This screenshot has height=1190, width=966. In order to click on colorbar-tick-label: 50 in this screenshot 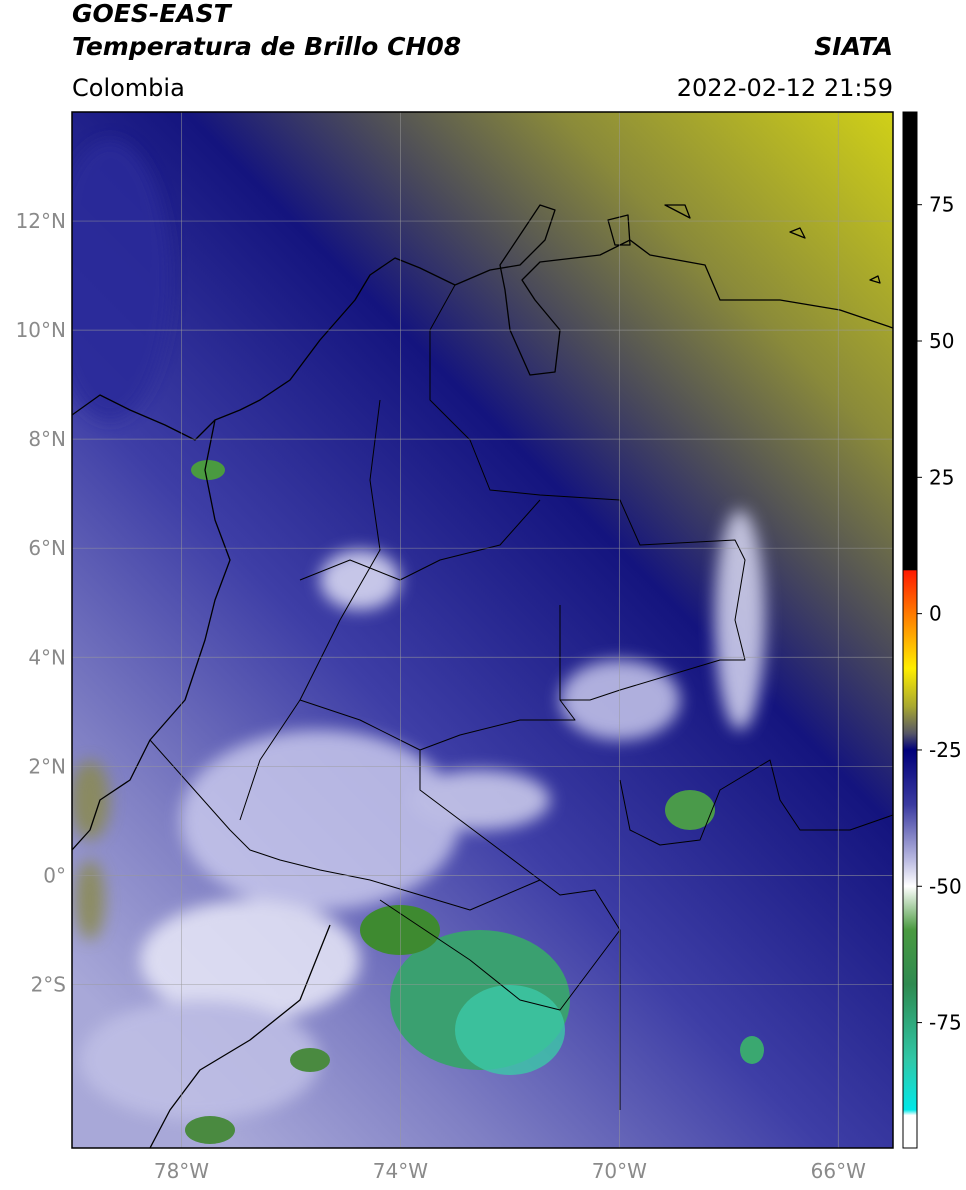, I will do `click(941, 341)`.